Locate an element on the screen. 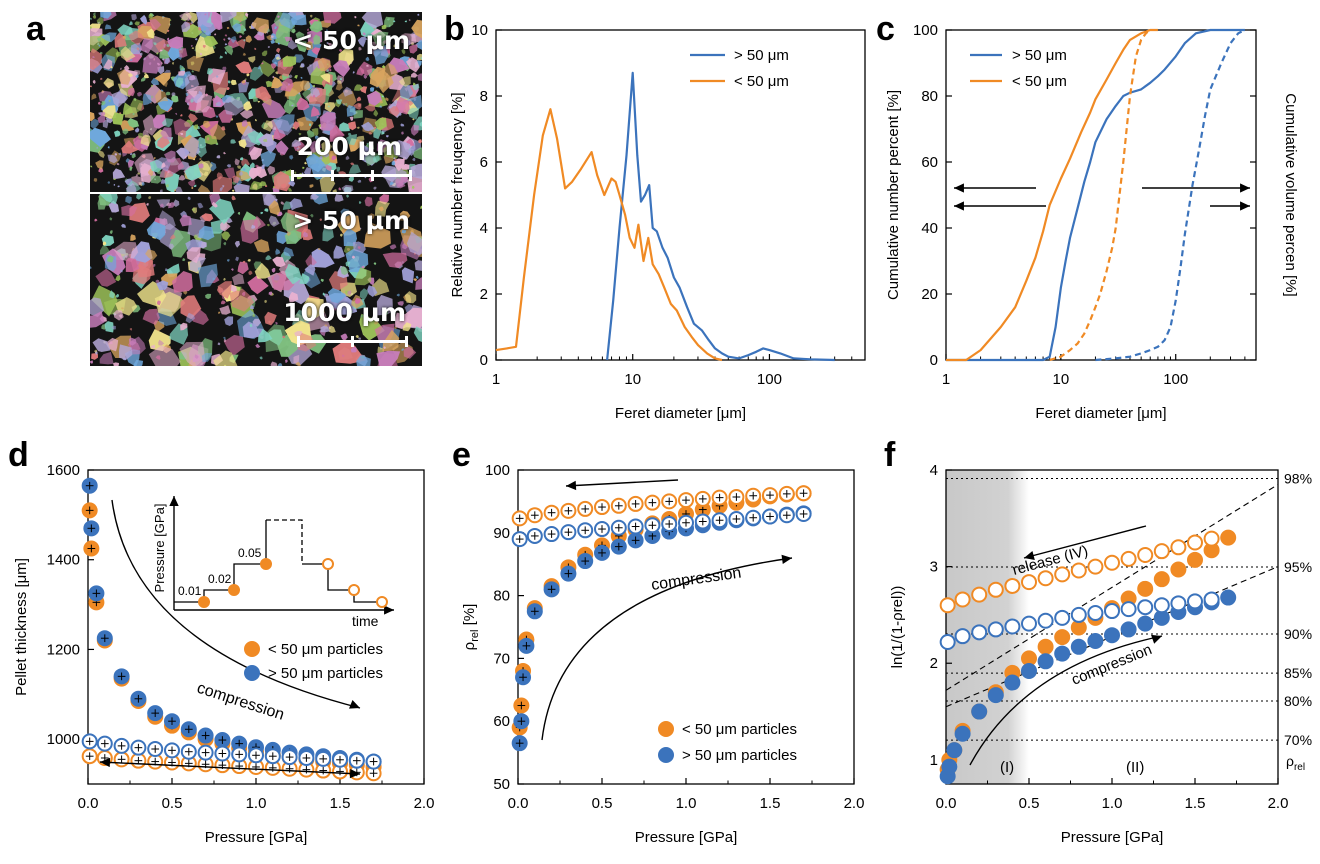 This screenshot has width=1320, height=864. x-tick-label: 1.0 is located at coordinates (1112, 803).